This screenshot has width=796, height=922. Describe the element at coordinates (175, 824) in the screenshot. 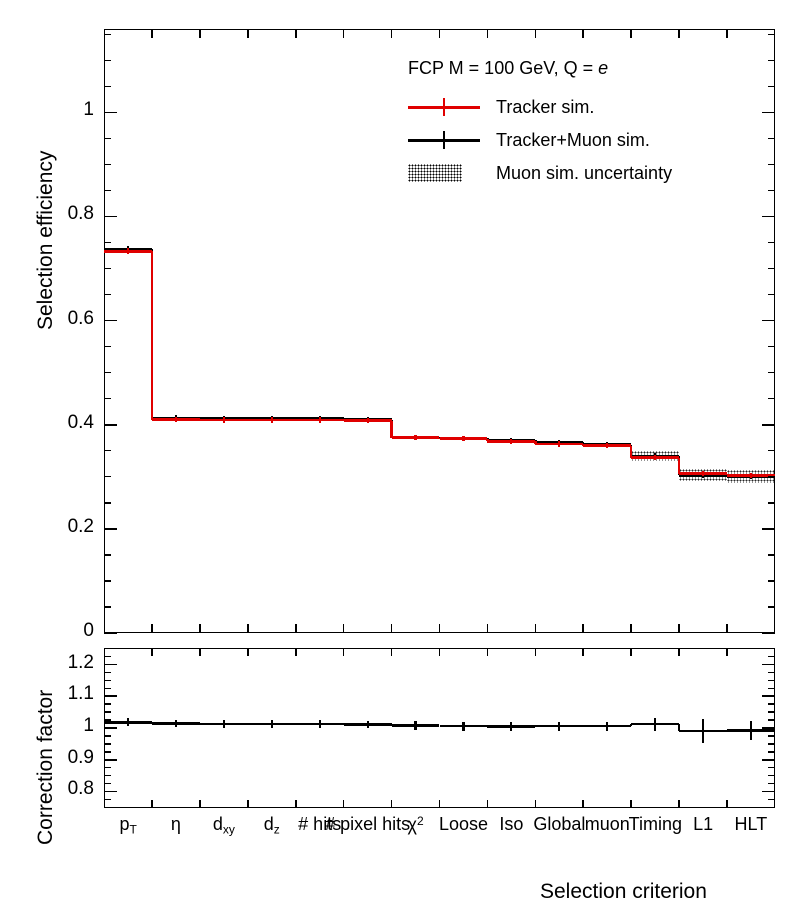

I see `x-tick-label-eta: η` at that location.